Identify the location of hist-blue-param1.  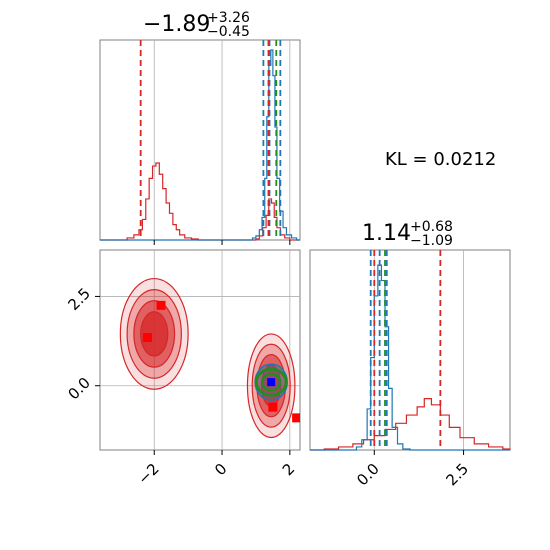
(200, 145).